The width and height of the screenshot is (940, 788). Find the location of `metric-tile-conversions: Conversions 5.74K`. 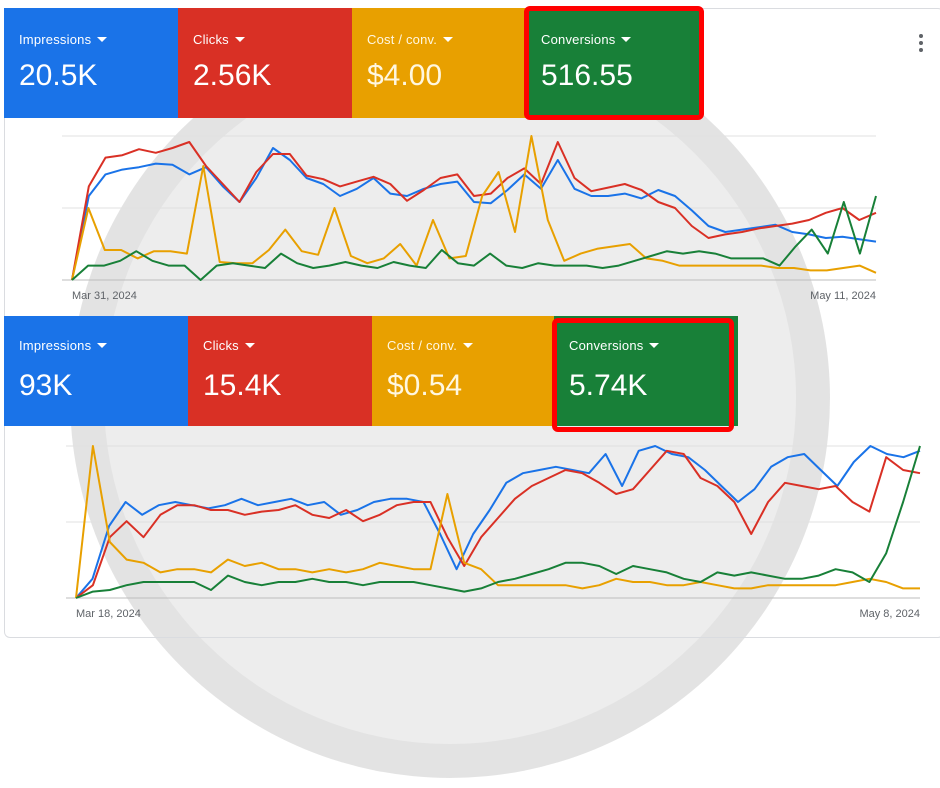

metric-tile-conversions: Conversions 5.74K is located at coordinates (646, 371).